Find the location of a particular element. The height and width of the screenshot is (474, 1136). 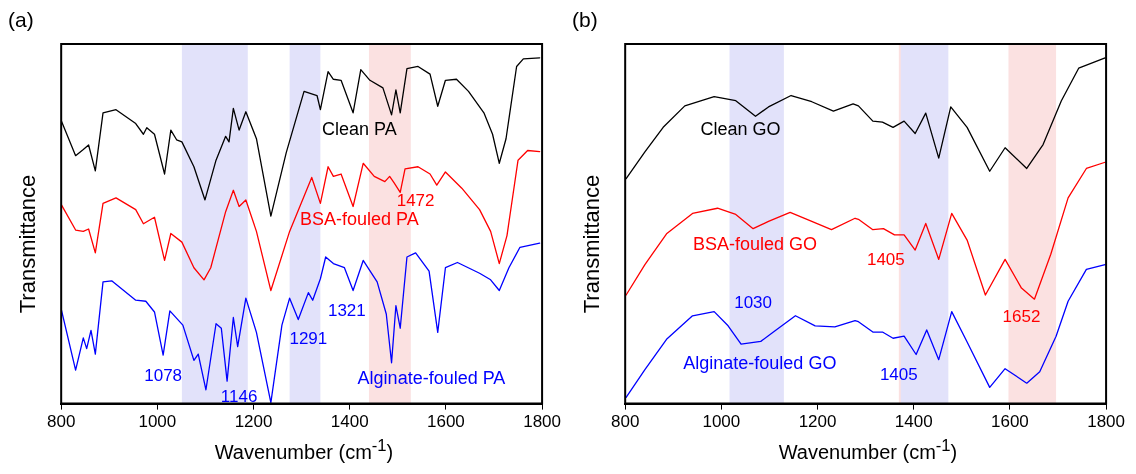

annotation: 1291 is located at coordinates (308, 338).